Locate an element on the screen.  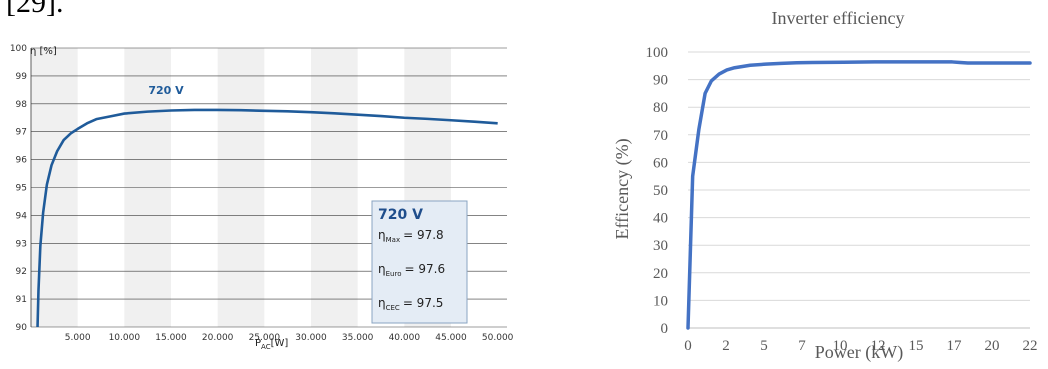
x-tick-label: 2 is located at coordinates (726, 346).